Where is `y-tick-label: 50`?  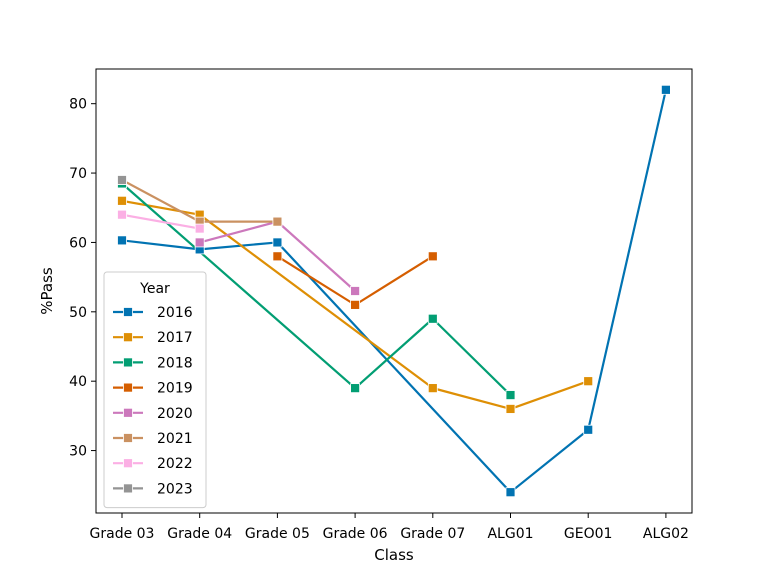 y-tick-label: 50 is located at coordinates (78, 313).